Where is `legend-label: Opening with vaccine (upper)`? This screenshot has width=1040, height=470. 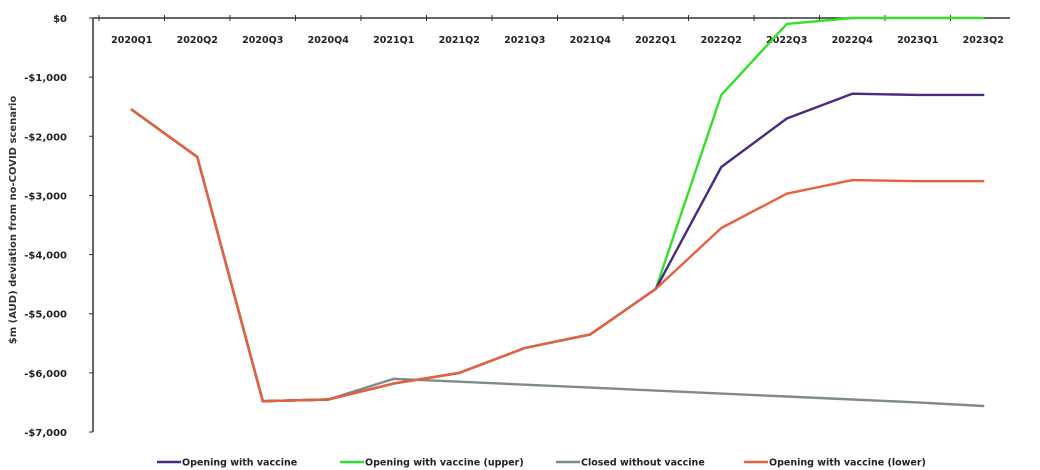
legend-label: Opening with vaccine (upper) is located at coordinates (444, 463).